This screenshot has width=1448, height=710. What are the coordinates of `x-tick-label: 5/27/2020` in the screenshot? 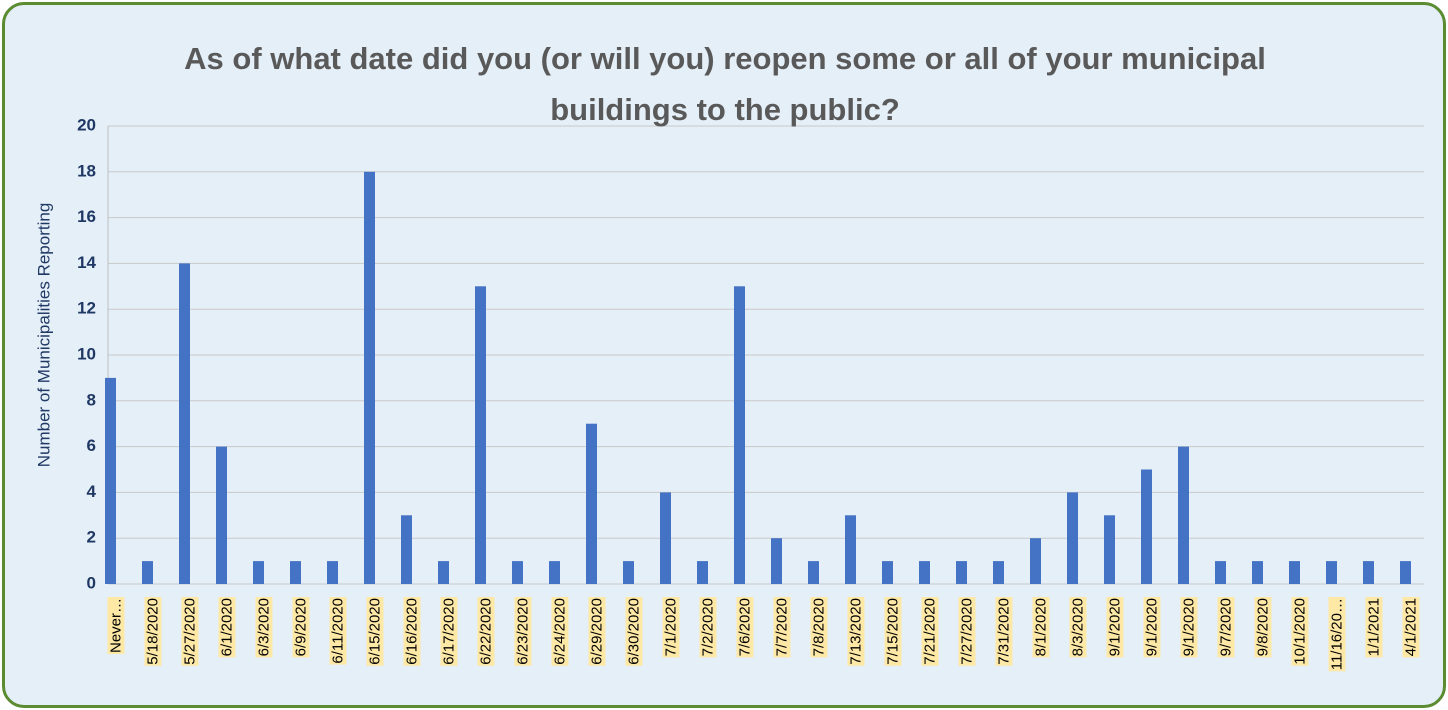 It's located at (189, 631).